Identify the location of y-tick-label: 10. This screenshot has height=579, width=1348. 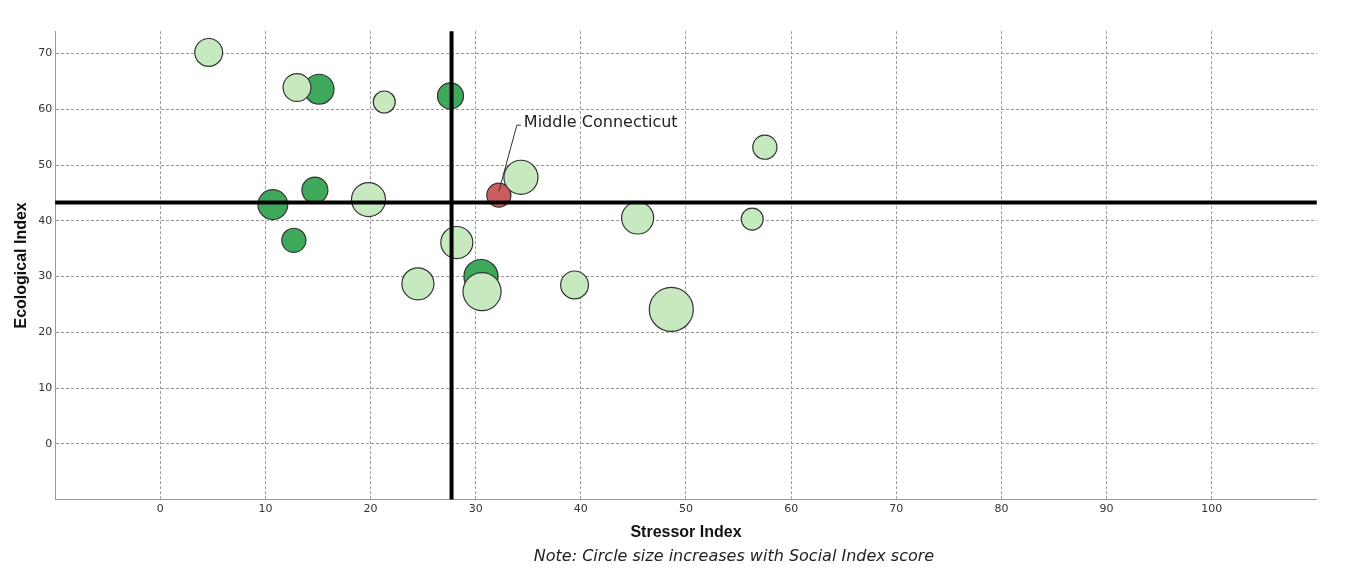
(45, 387).